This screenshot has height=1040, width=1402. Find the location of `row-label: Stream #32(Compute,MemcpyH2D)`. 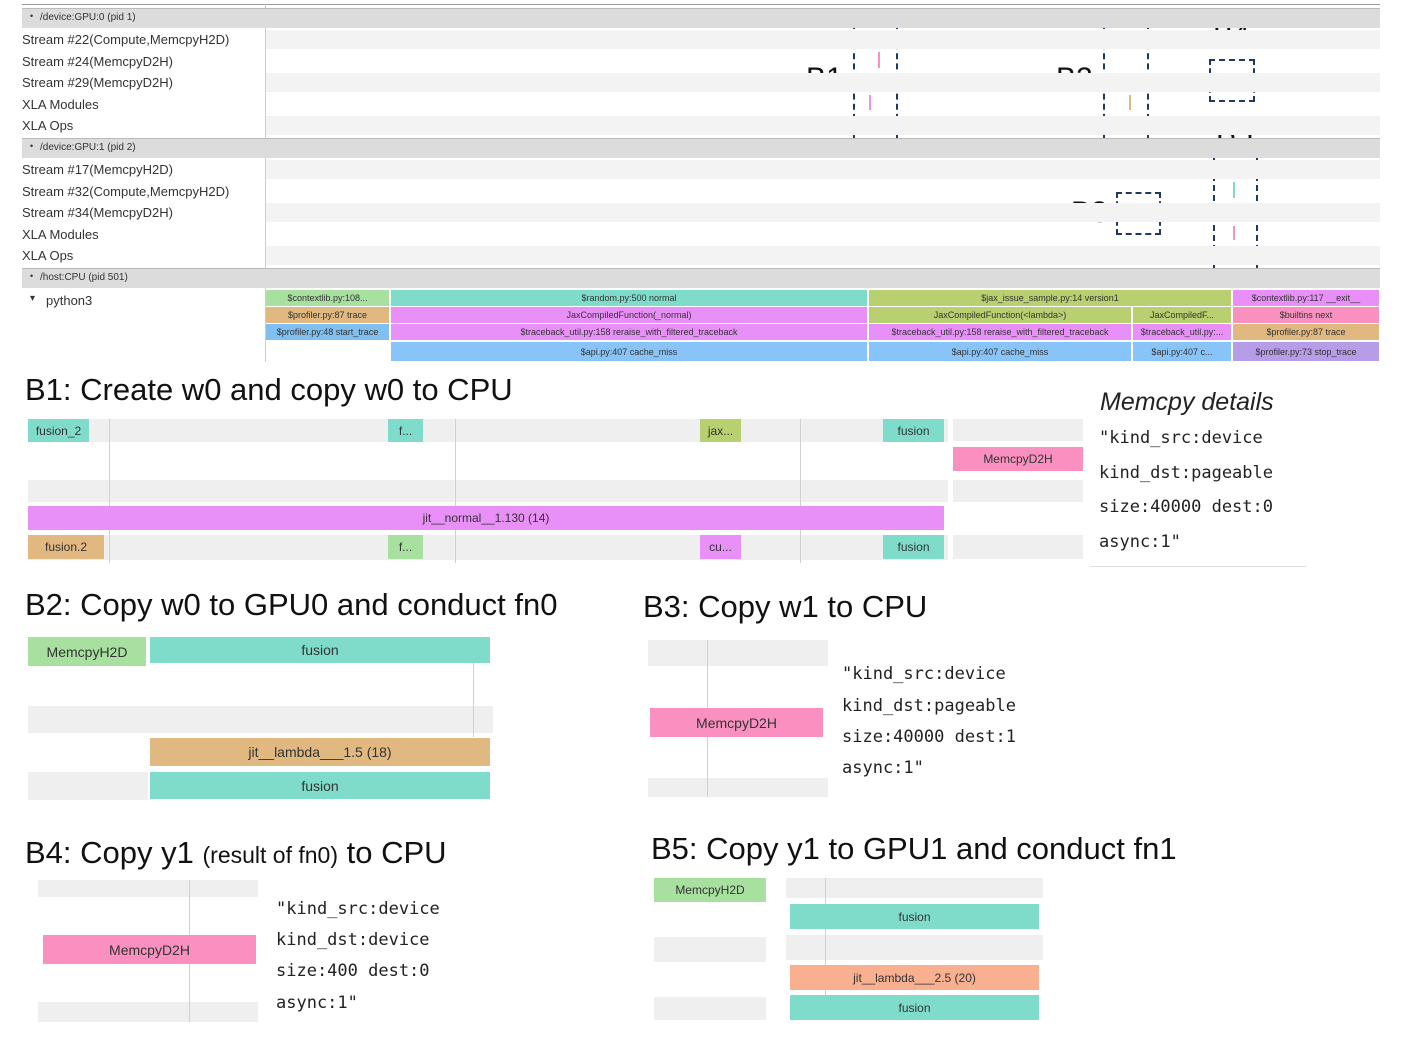

row-label: Stream #32(Compute,MemcpyH2D) is located at coordinates (126, 191).